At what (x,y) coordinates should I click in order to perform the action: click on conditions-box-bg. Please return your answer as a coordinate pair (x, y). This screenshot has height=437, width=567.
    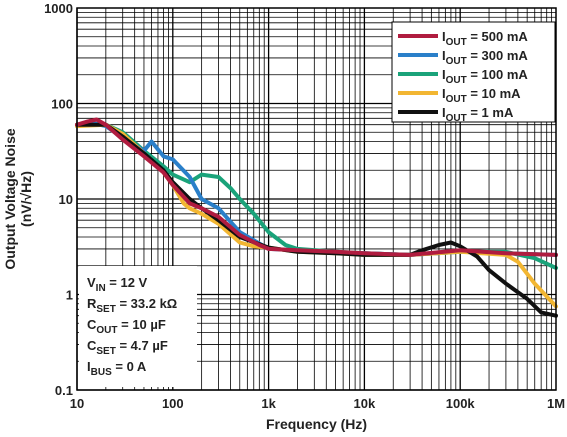
    Looking at the image, I should click on (138, 326).